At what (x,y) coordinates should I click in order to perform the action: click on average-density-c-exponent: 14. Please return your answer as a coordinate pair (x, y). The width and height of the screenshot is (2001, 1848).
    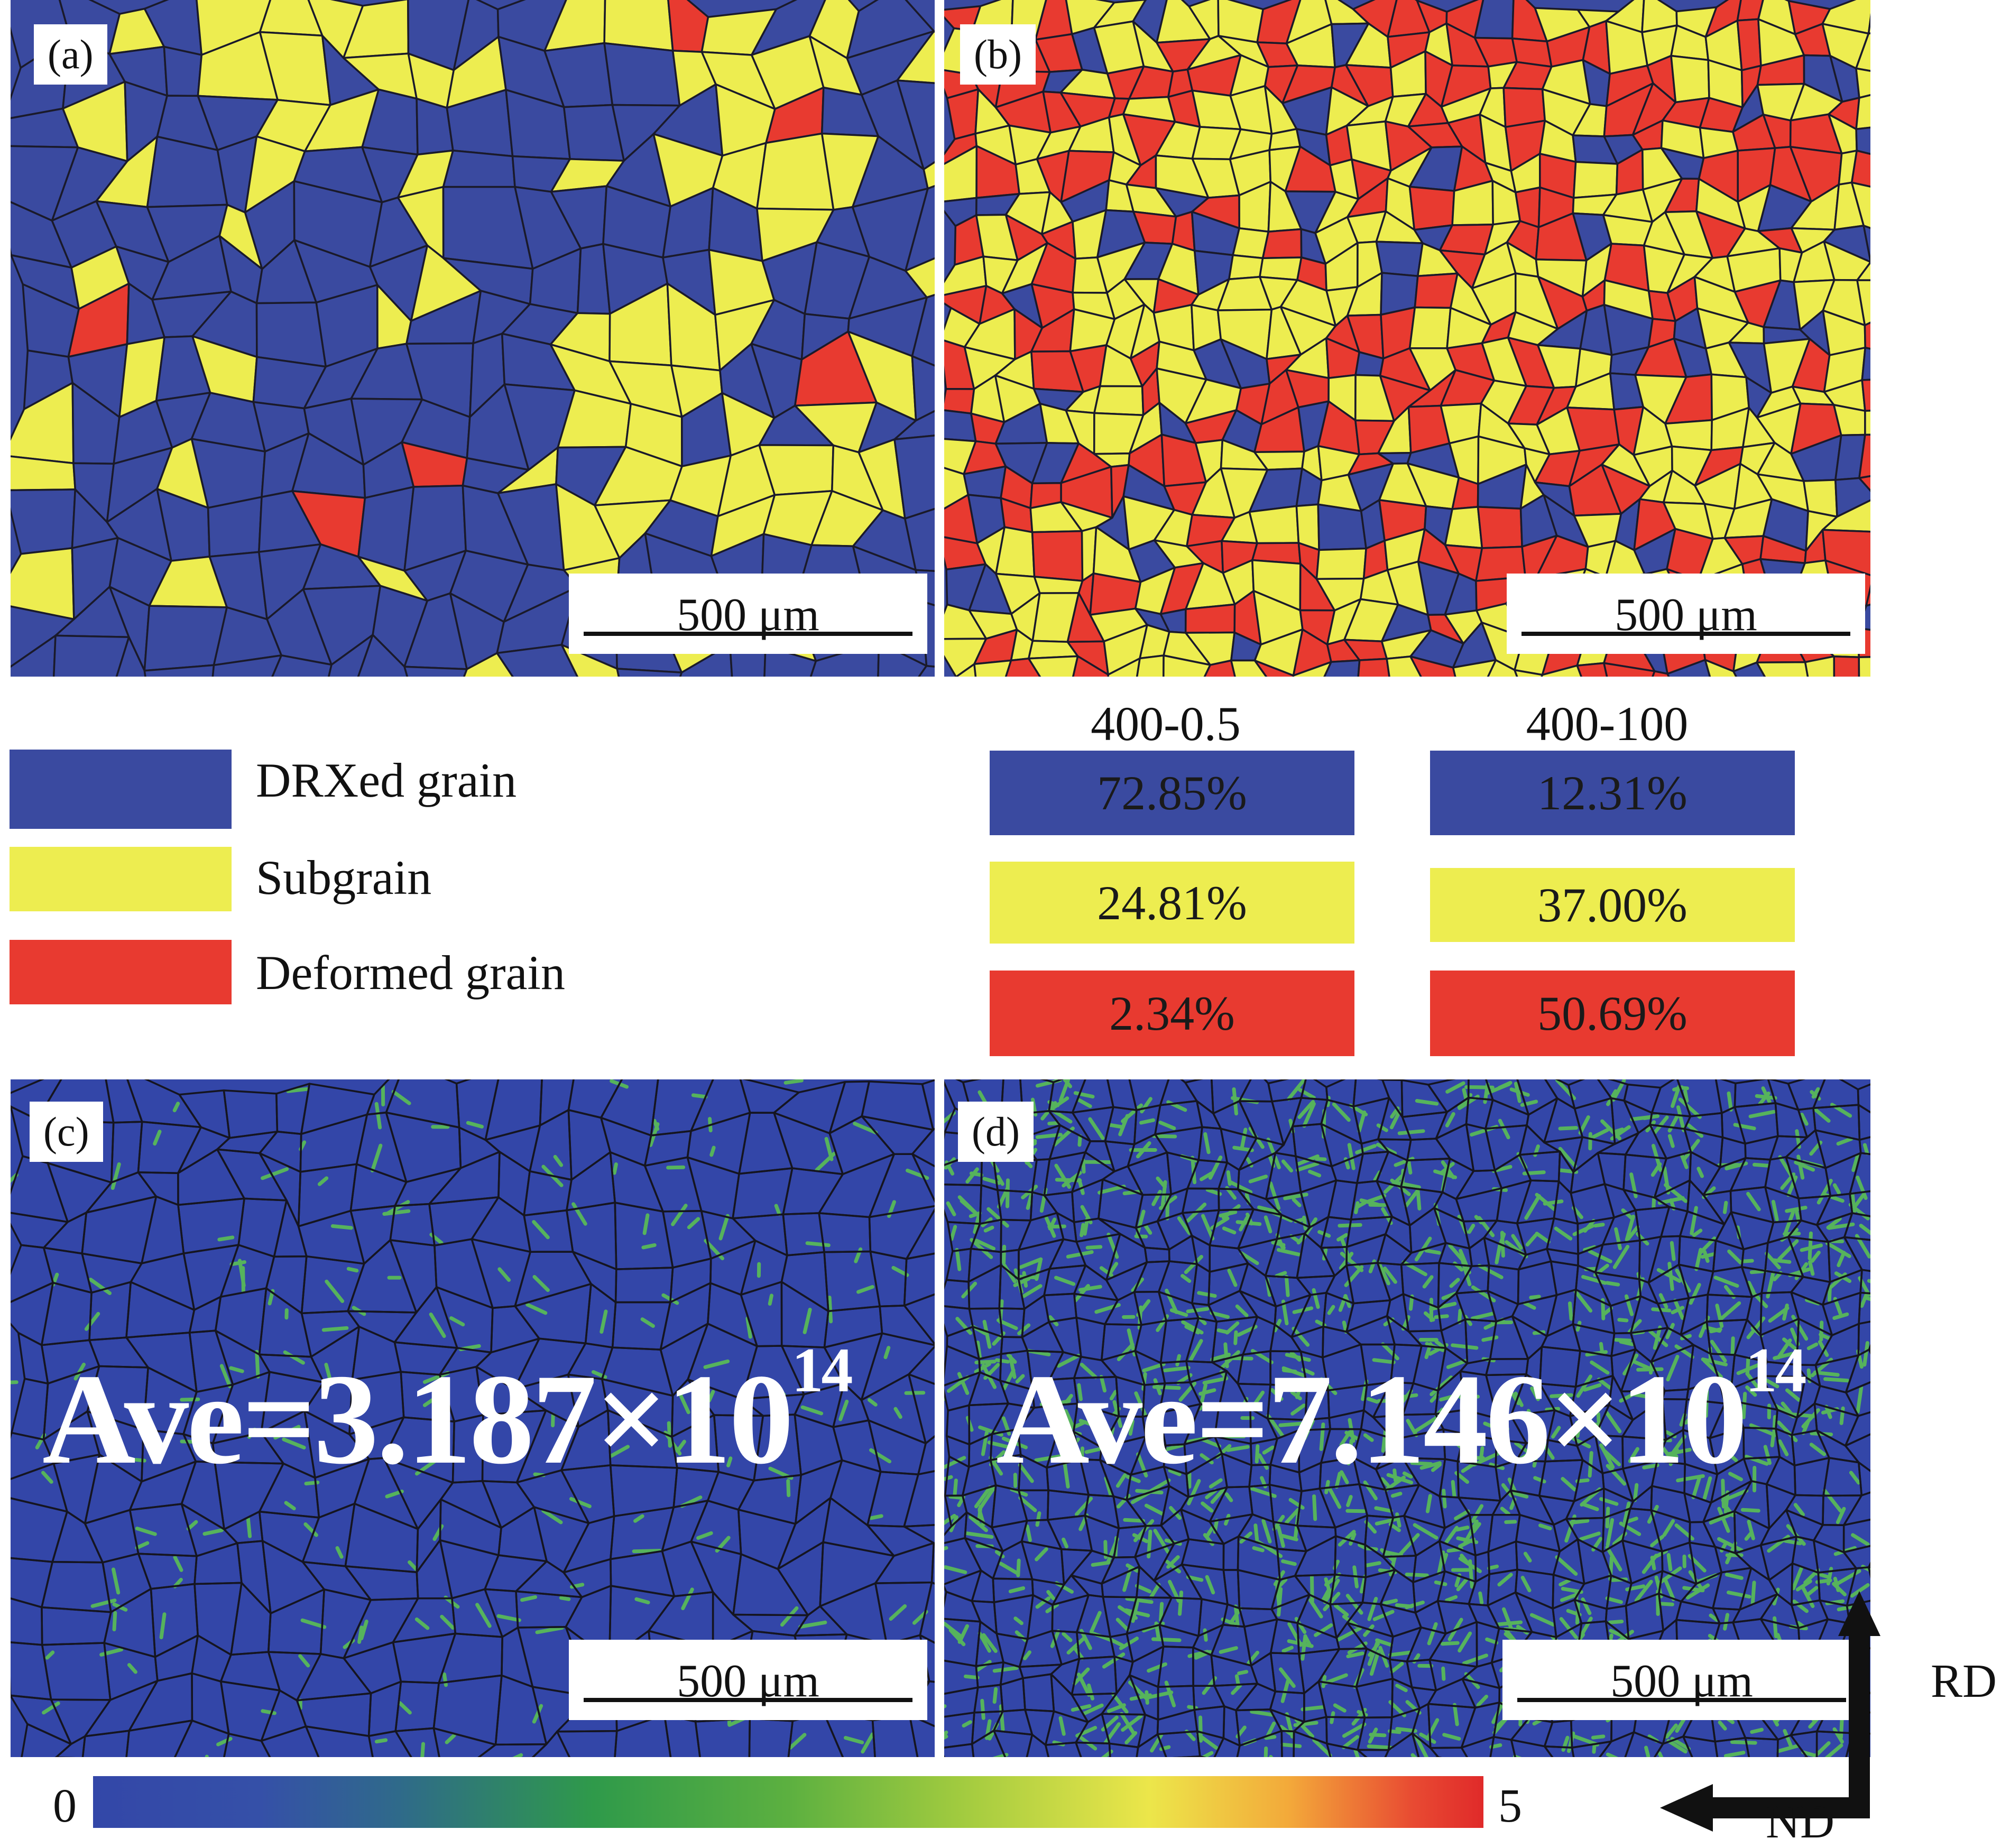
    Looking at the image, I should click on (821, 1370).